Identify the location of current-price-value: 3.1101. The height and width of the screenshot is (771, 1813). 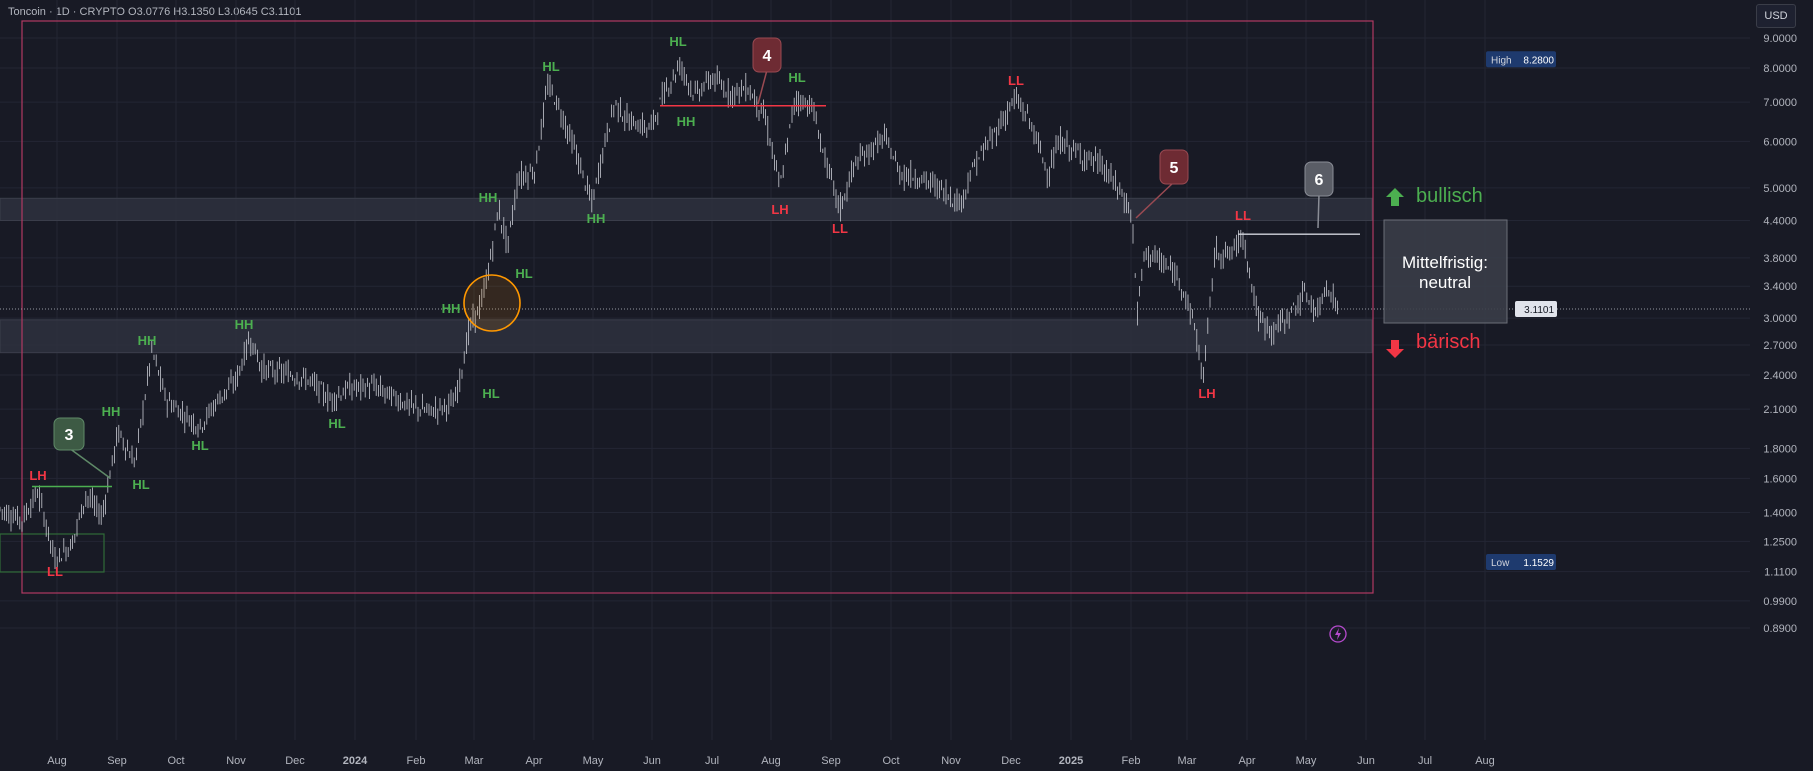
(1539, 310).